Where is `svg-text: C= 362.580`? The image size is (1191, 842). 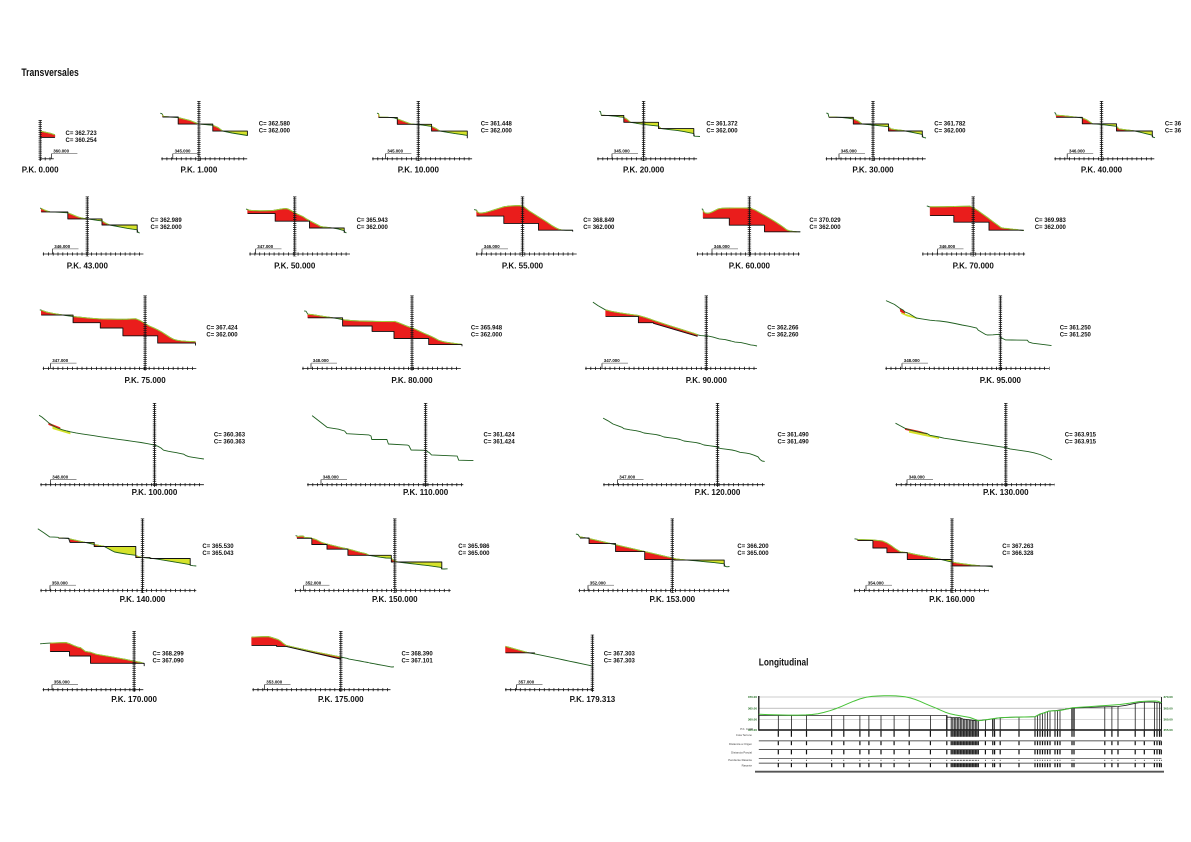
svg-text: C= 362.580 is located at coordinates (275, 125).